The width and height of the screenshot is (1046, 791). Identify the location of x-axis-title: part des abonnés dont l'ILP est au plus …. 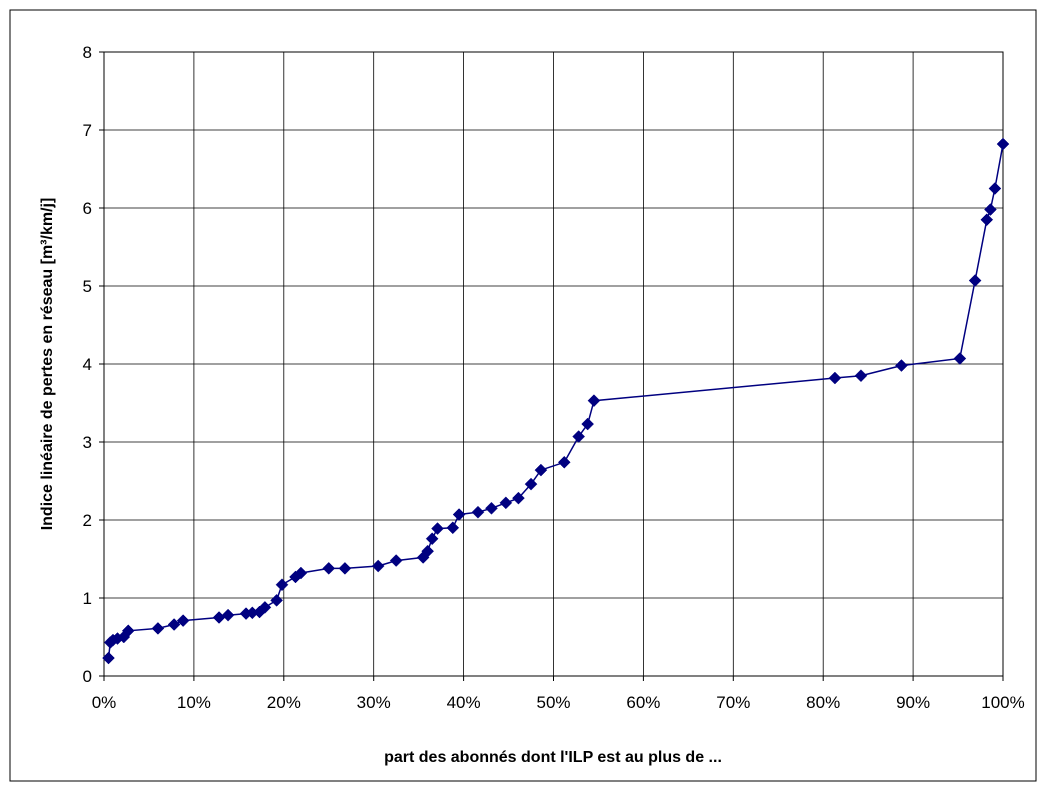
(553, 757).